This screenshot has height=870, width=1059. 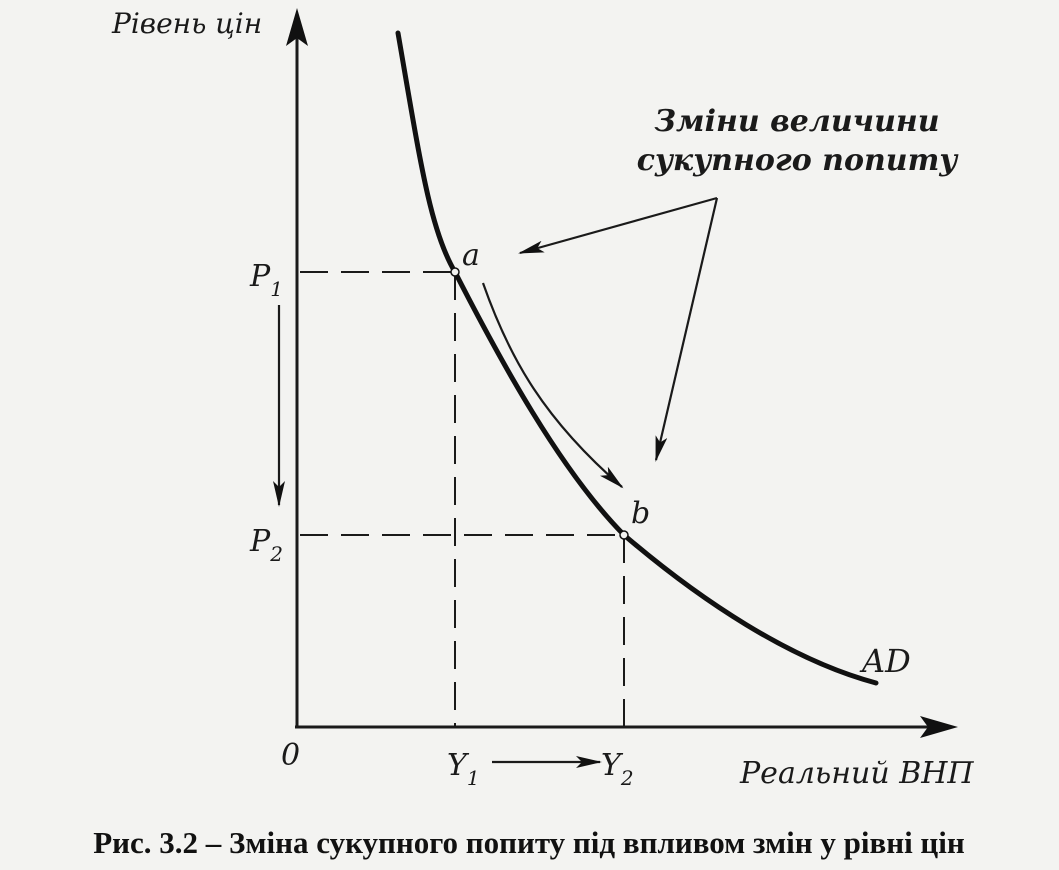 I want to click on x-axis-arrow-icon, so click(x=939, y=727).